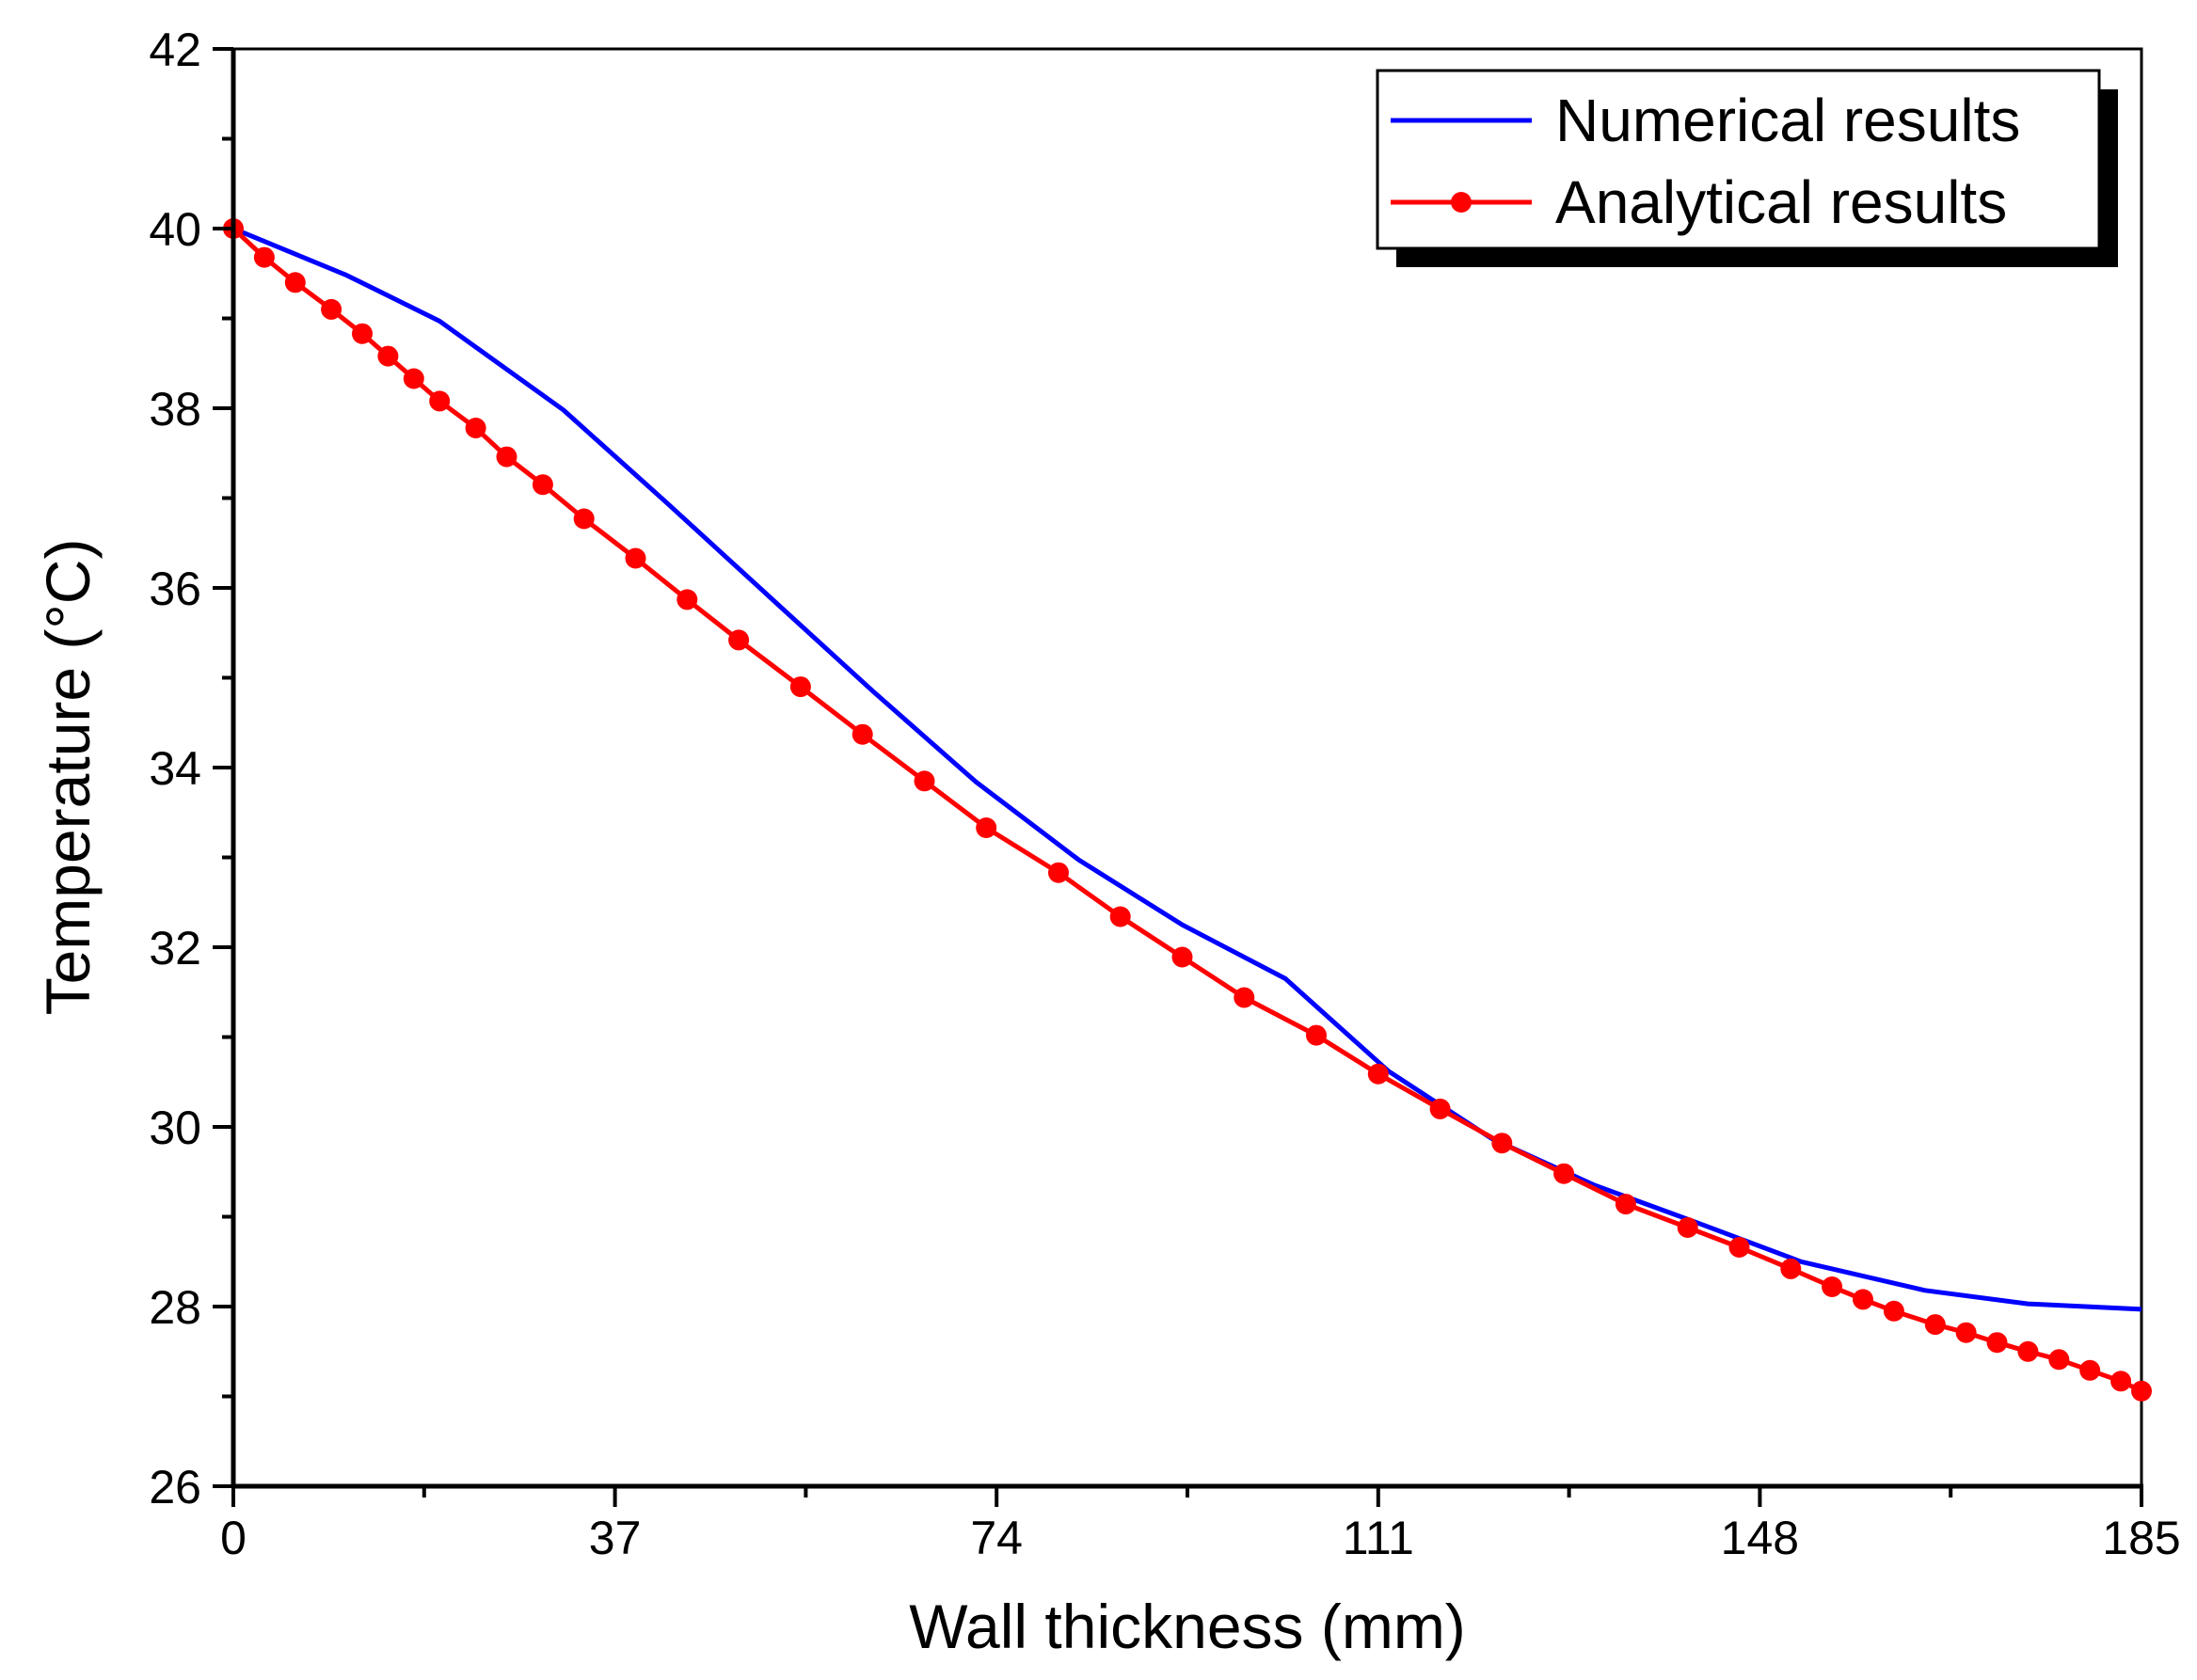 The width and height of the screenshot is (2197, 1680). What do you see at coordinates (175, 768) in the screenshot?
I see `y-tick-label: 34` at bounding box center [175, 768].